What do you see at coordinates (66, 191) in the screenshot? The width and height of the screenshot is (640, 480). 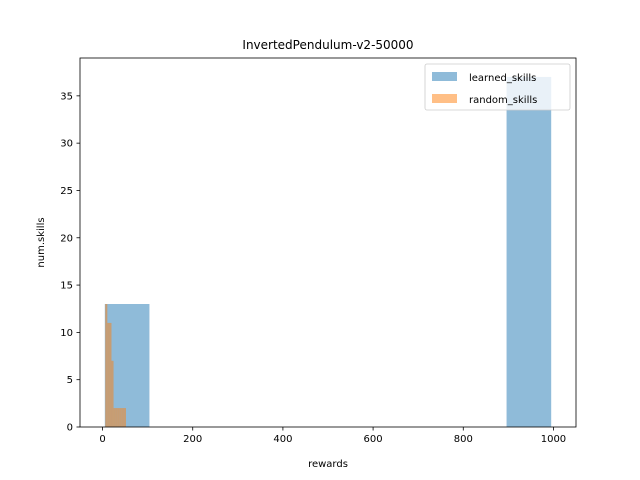 I see `y-tick-label: 25` at bounding box center [66, 191].